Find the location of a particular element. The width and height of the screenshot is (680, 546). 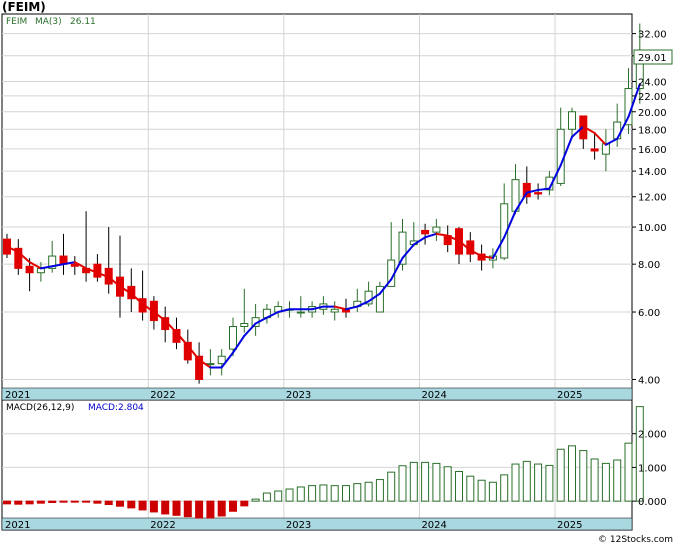

price-tick-label: 16.00 is located at coordinates (652, 150).